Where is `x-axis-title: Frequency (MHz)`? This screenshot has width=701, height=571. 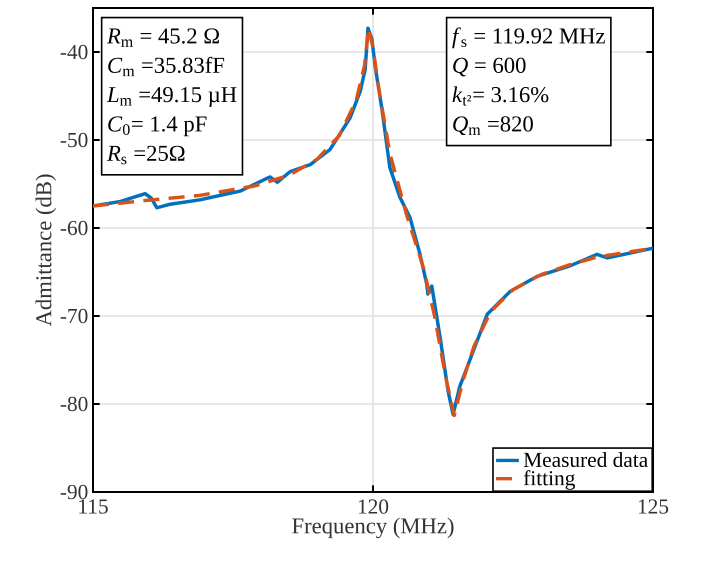
x-axis-title: Frequency (MHz) is located at coordinates (373, 528).